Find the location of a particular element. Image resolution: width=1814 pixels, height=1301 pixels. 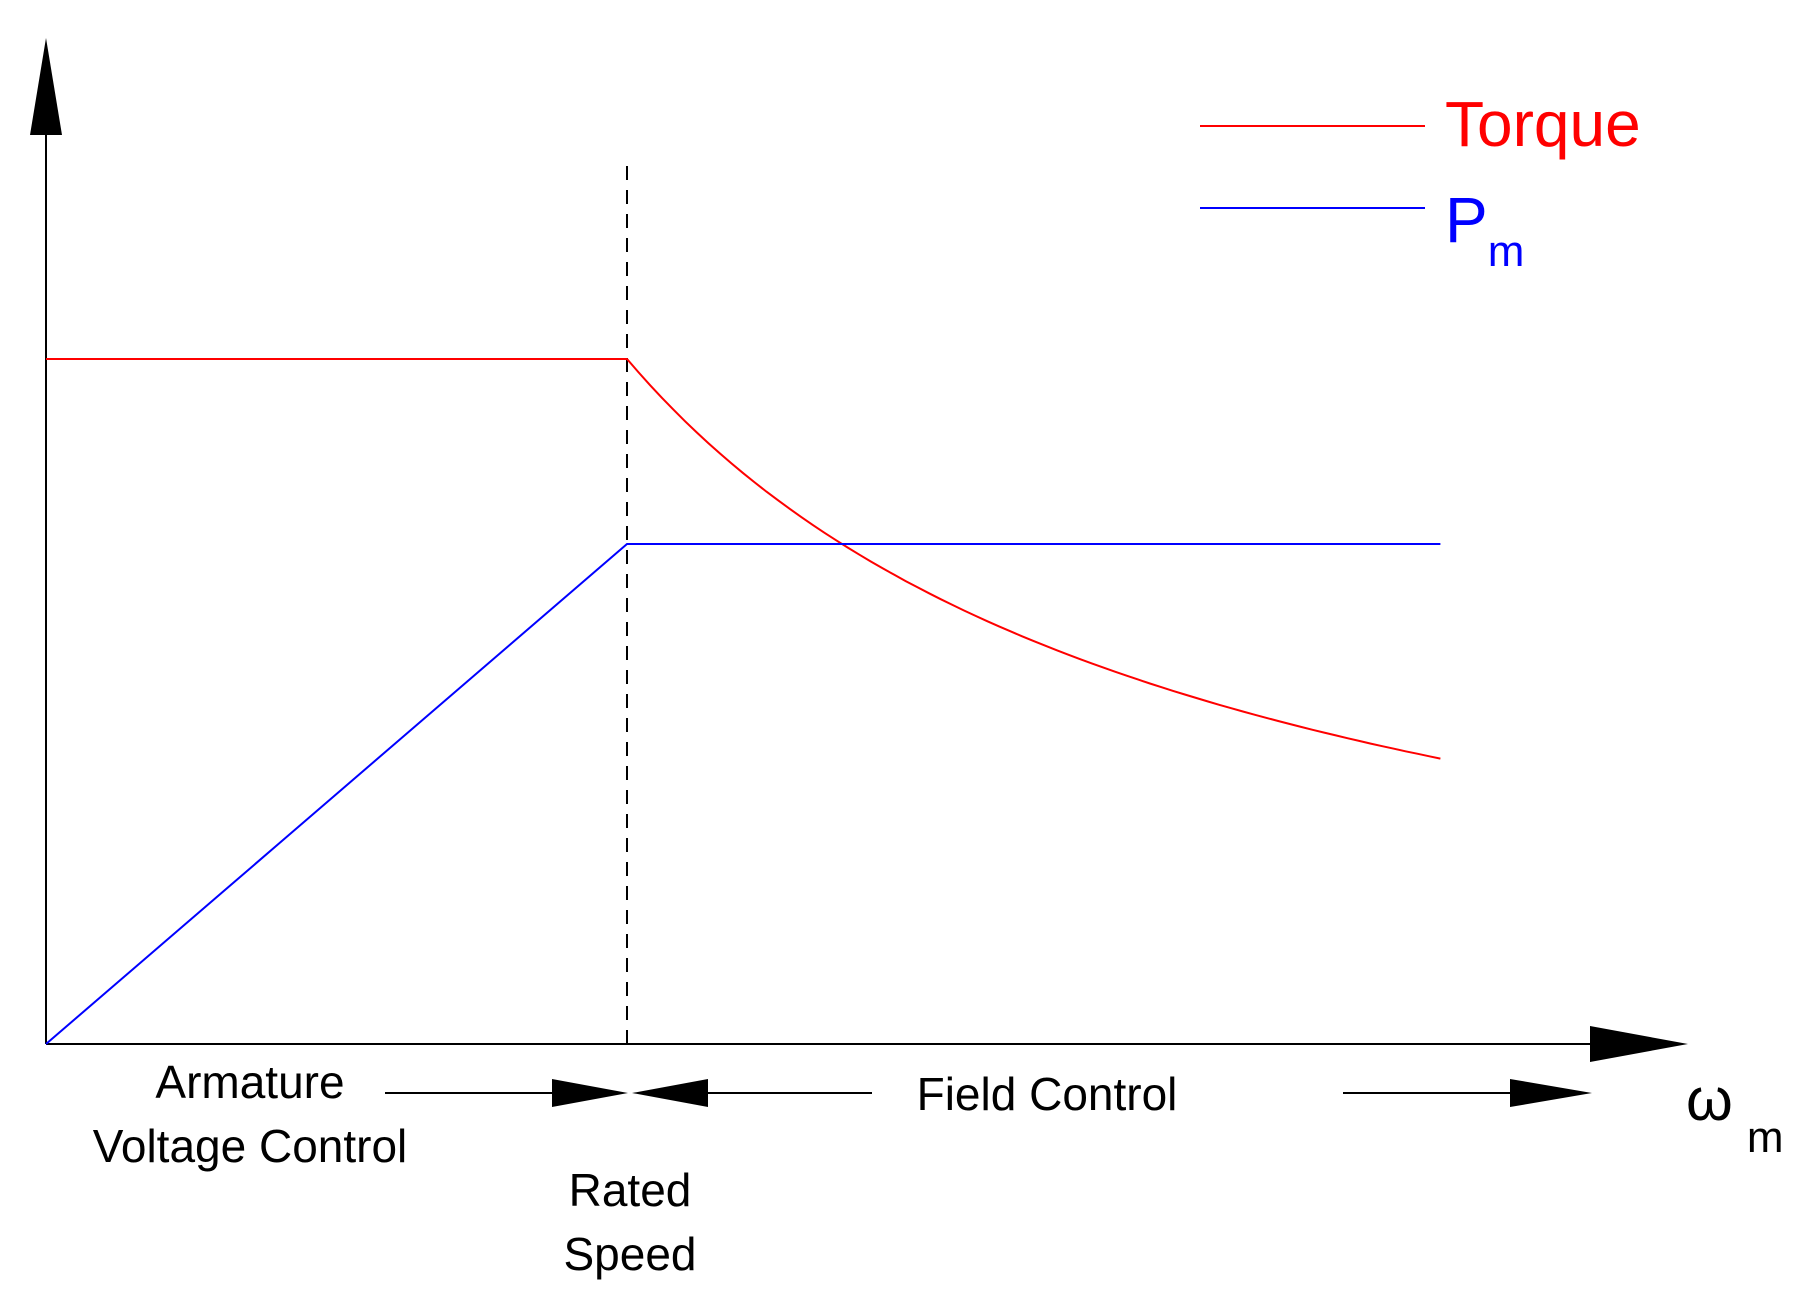

armature-region-arrowhead is located at coordinates (590, 1093).